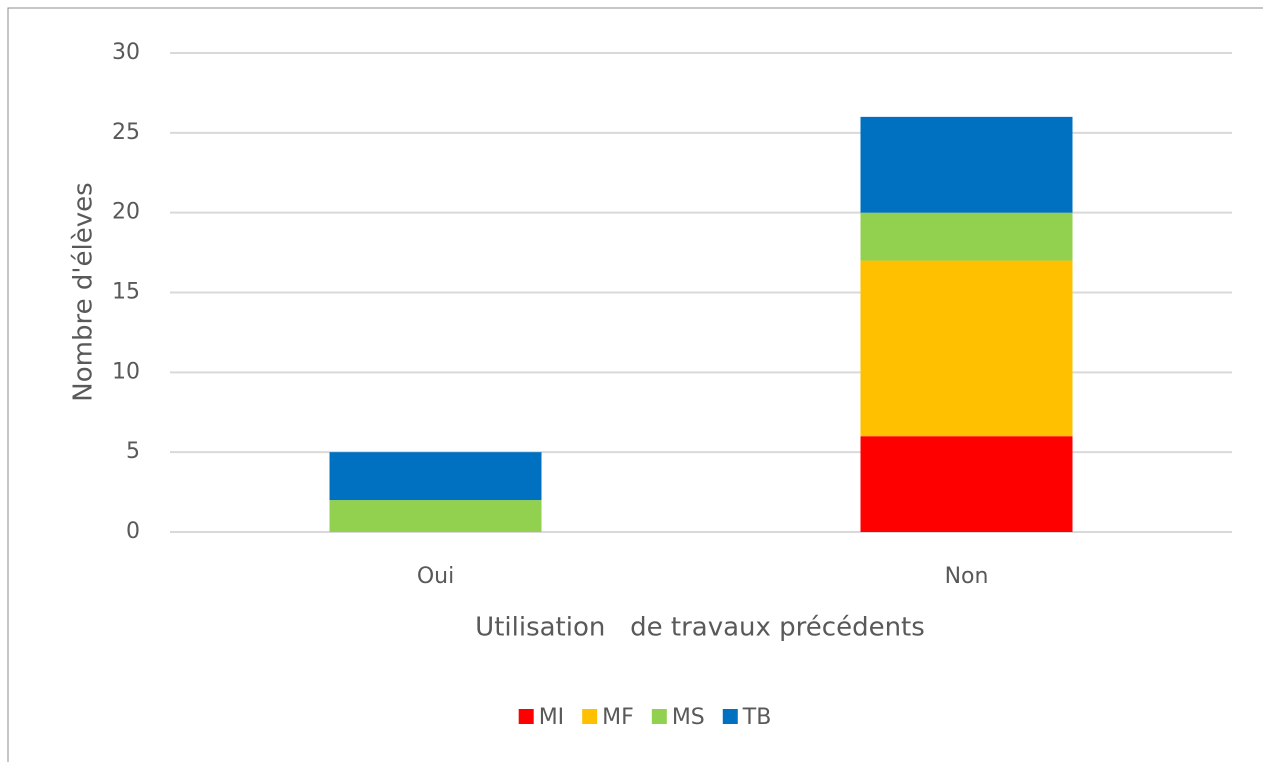 This screenshot has width=1263, height=766. What do you see at coordinates (126, 212) in the screenshot?
I see `y-tick-label: 20` at bounding box center [126, 212].